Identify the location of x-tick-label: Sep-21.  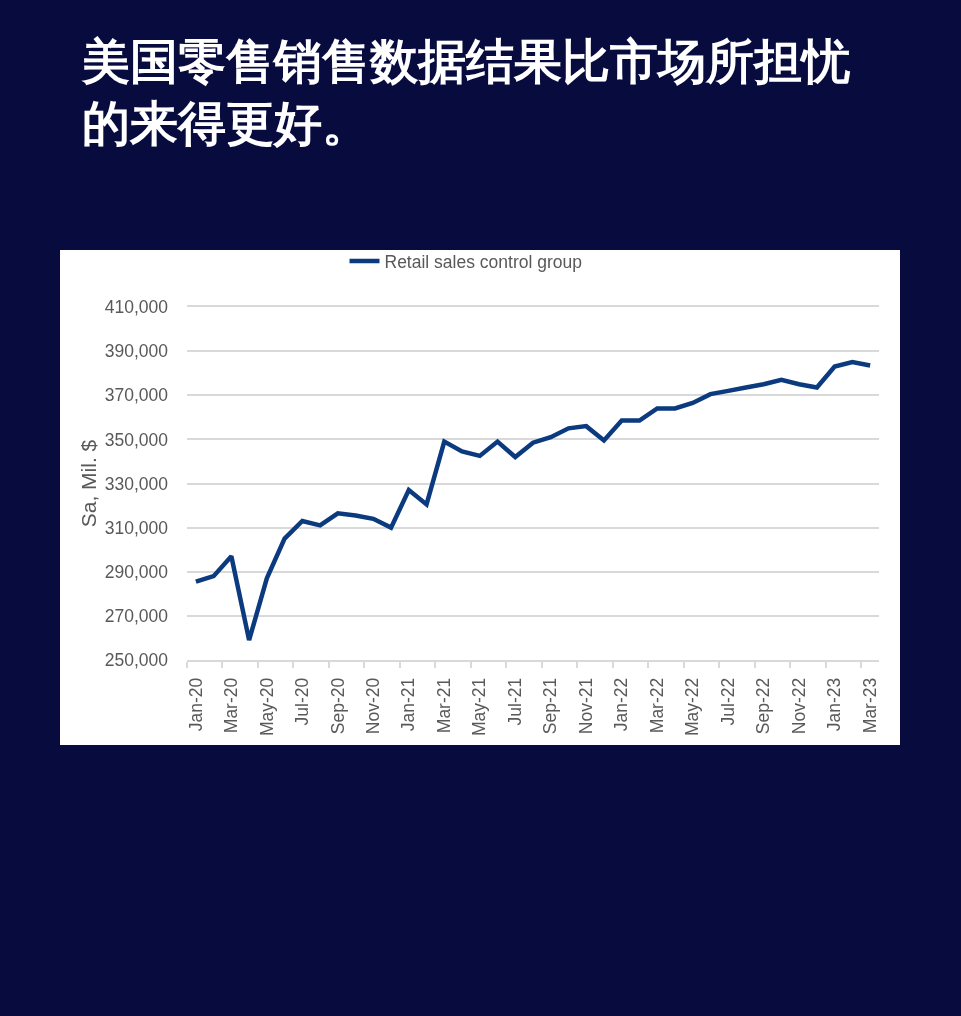
(550, 706).